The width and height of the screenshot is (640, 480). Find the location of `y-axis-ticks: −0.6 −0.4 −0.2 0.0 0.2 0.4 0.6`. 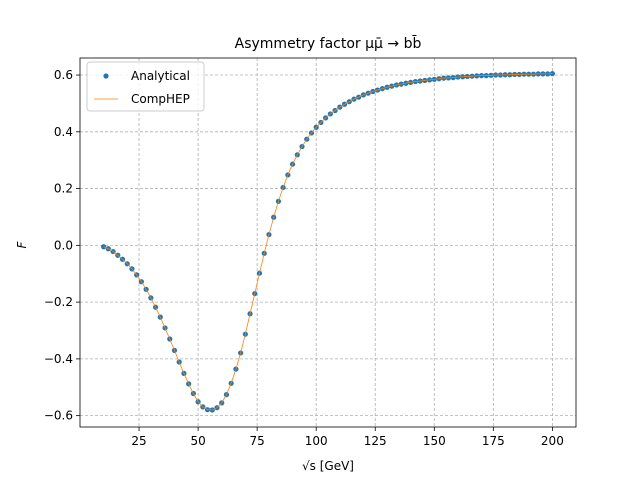

y-axis-ticks: −0.6 −0.4 −0.2 0.0 0.2 0.4 0.6 is located at coordinates (62, 245).